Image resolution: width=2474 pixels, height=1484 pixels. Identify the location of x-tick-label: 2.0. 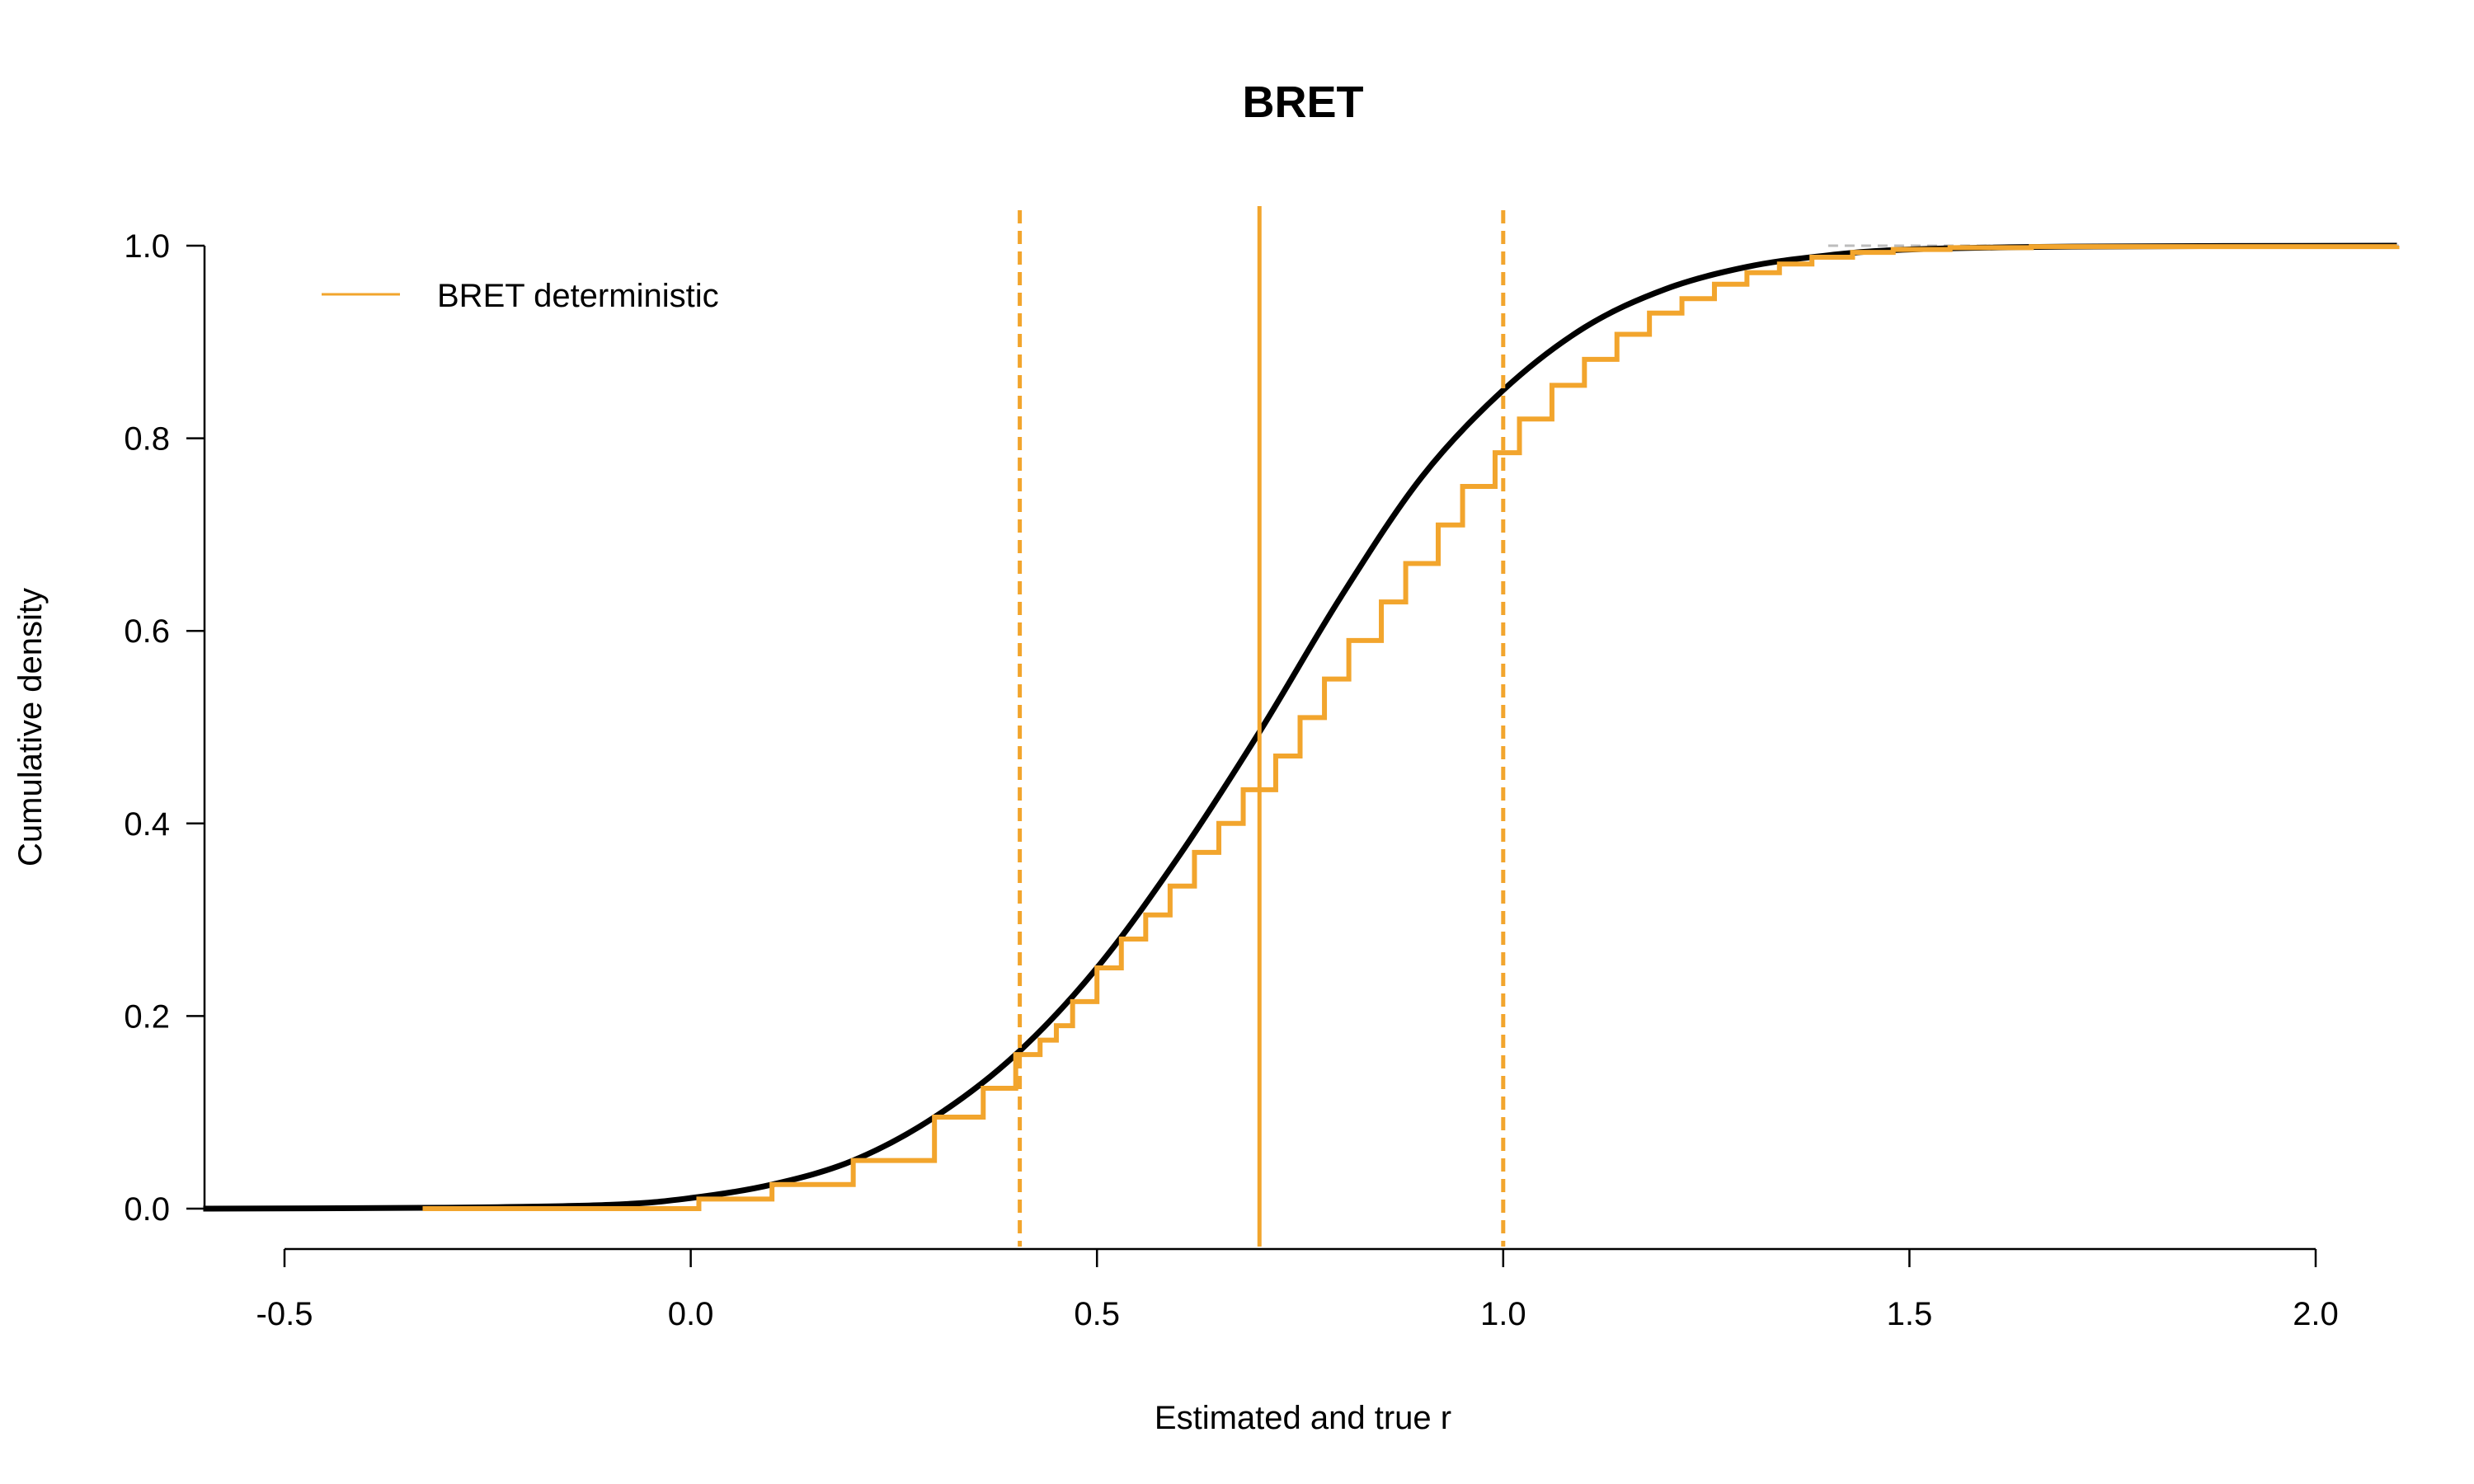
(2316, 1314).